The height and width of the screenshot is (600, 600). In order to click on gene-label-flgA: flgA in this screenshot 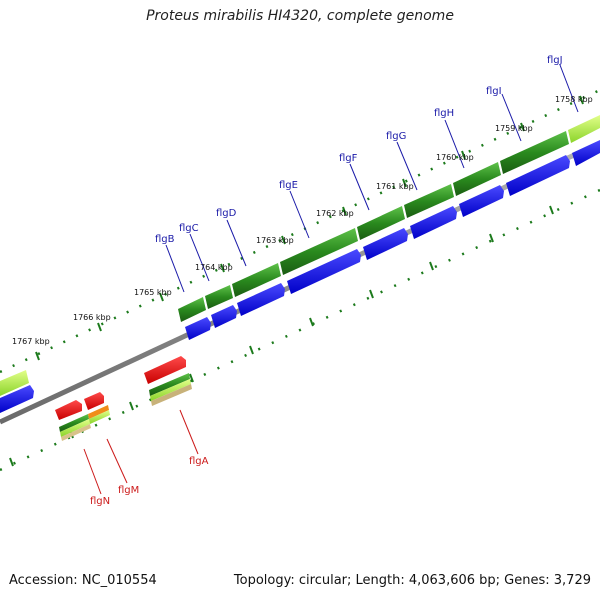, I will do `click(199, 461)`.